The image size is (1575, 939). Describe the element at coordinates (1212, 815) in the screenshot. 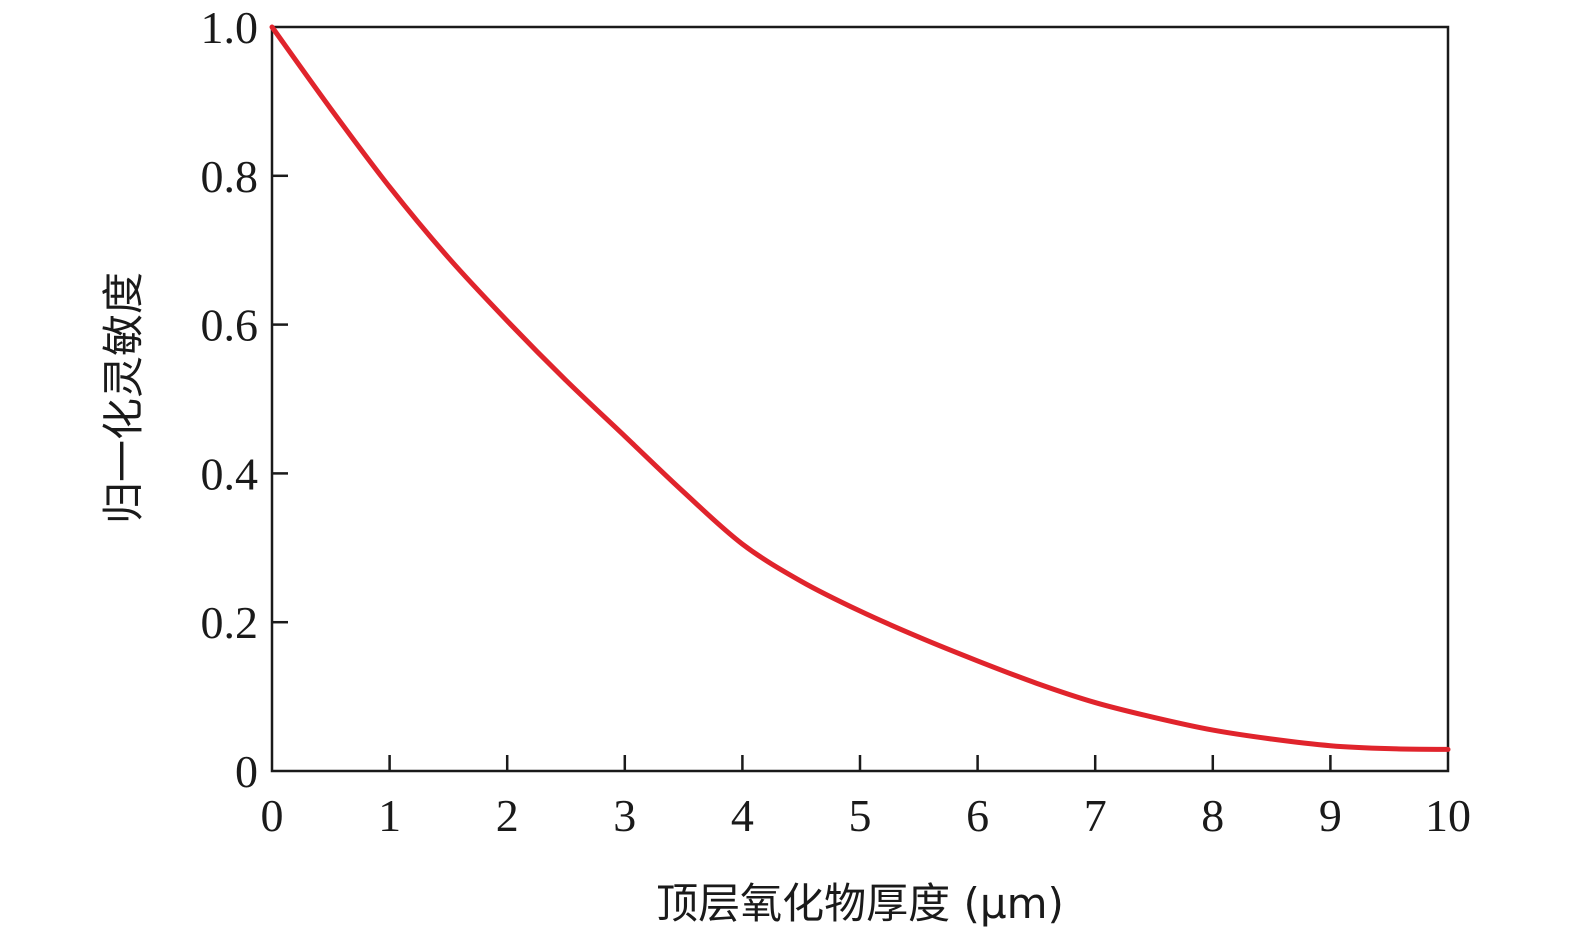

I see `x-tick-label: 8` at that location.